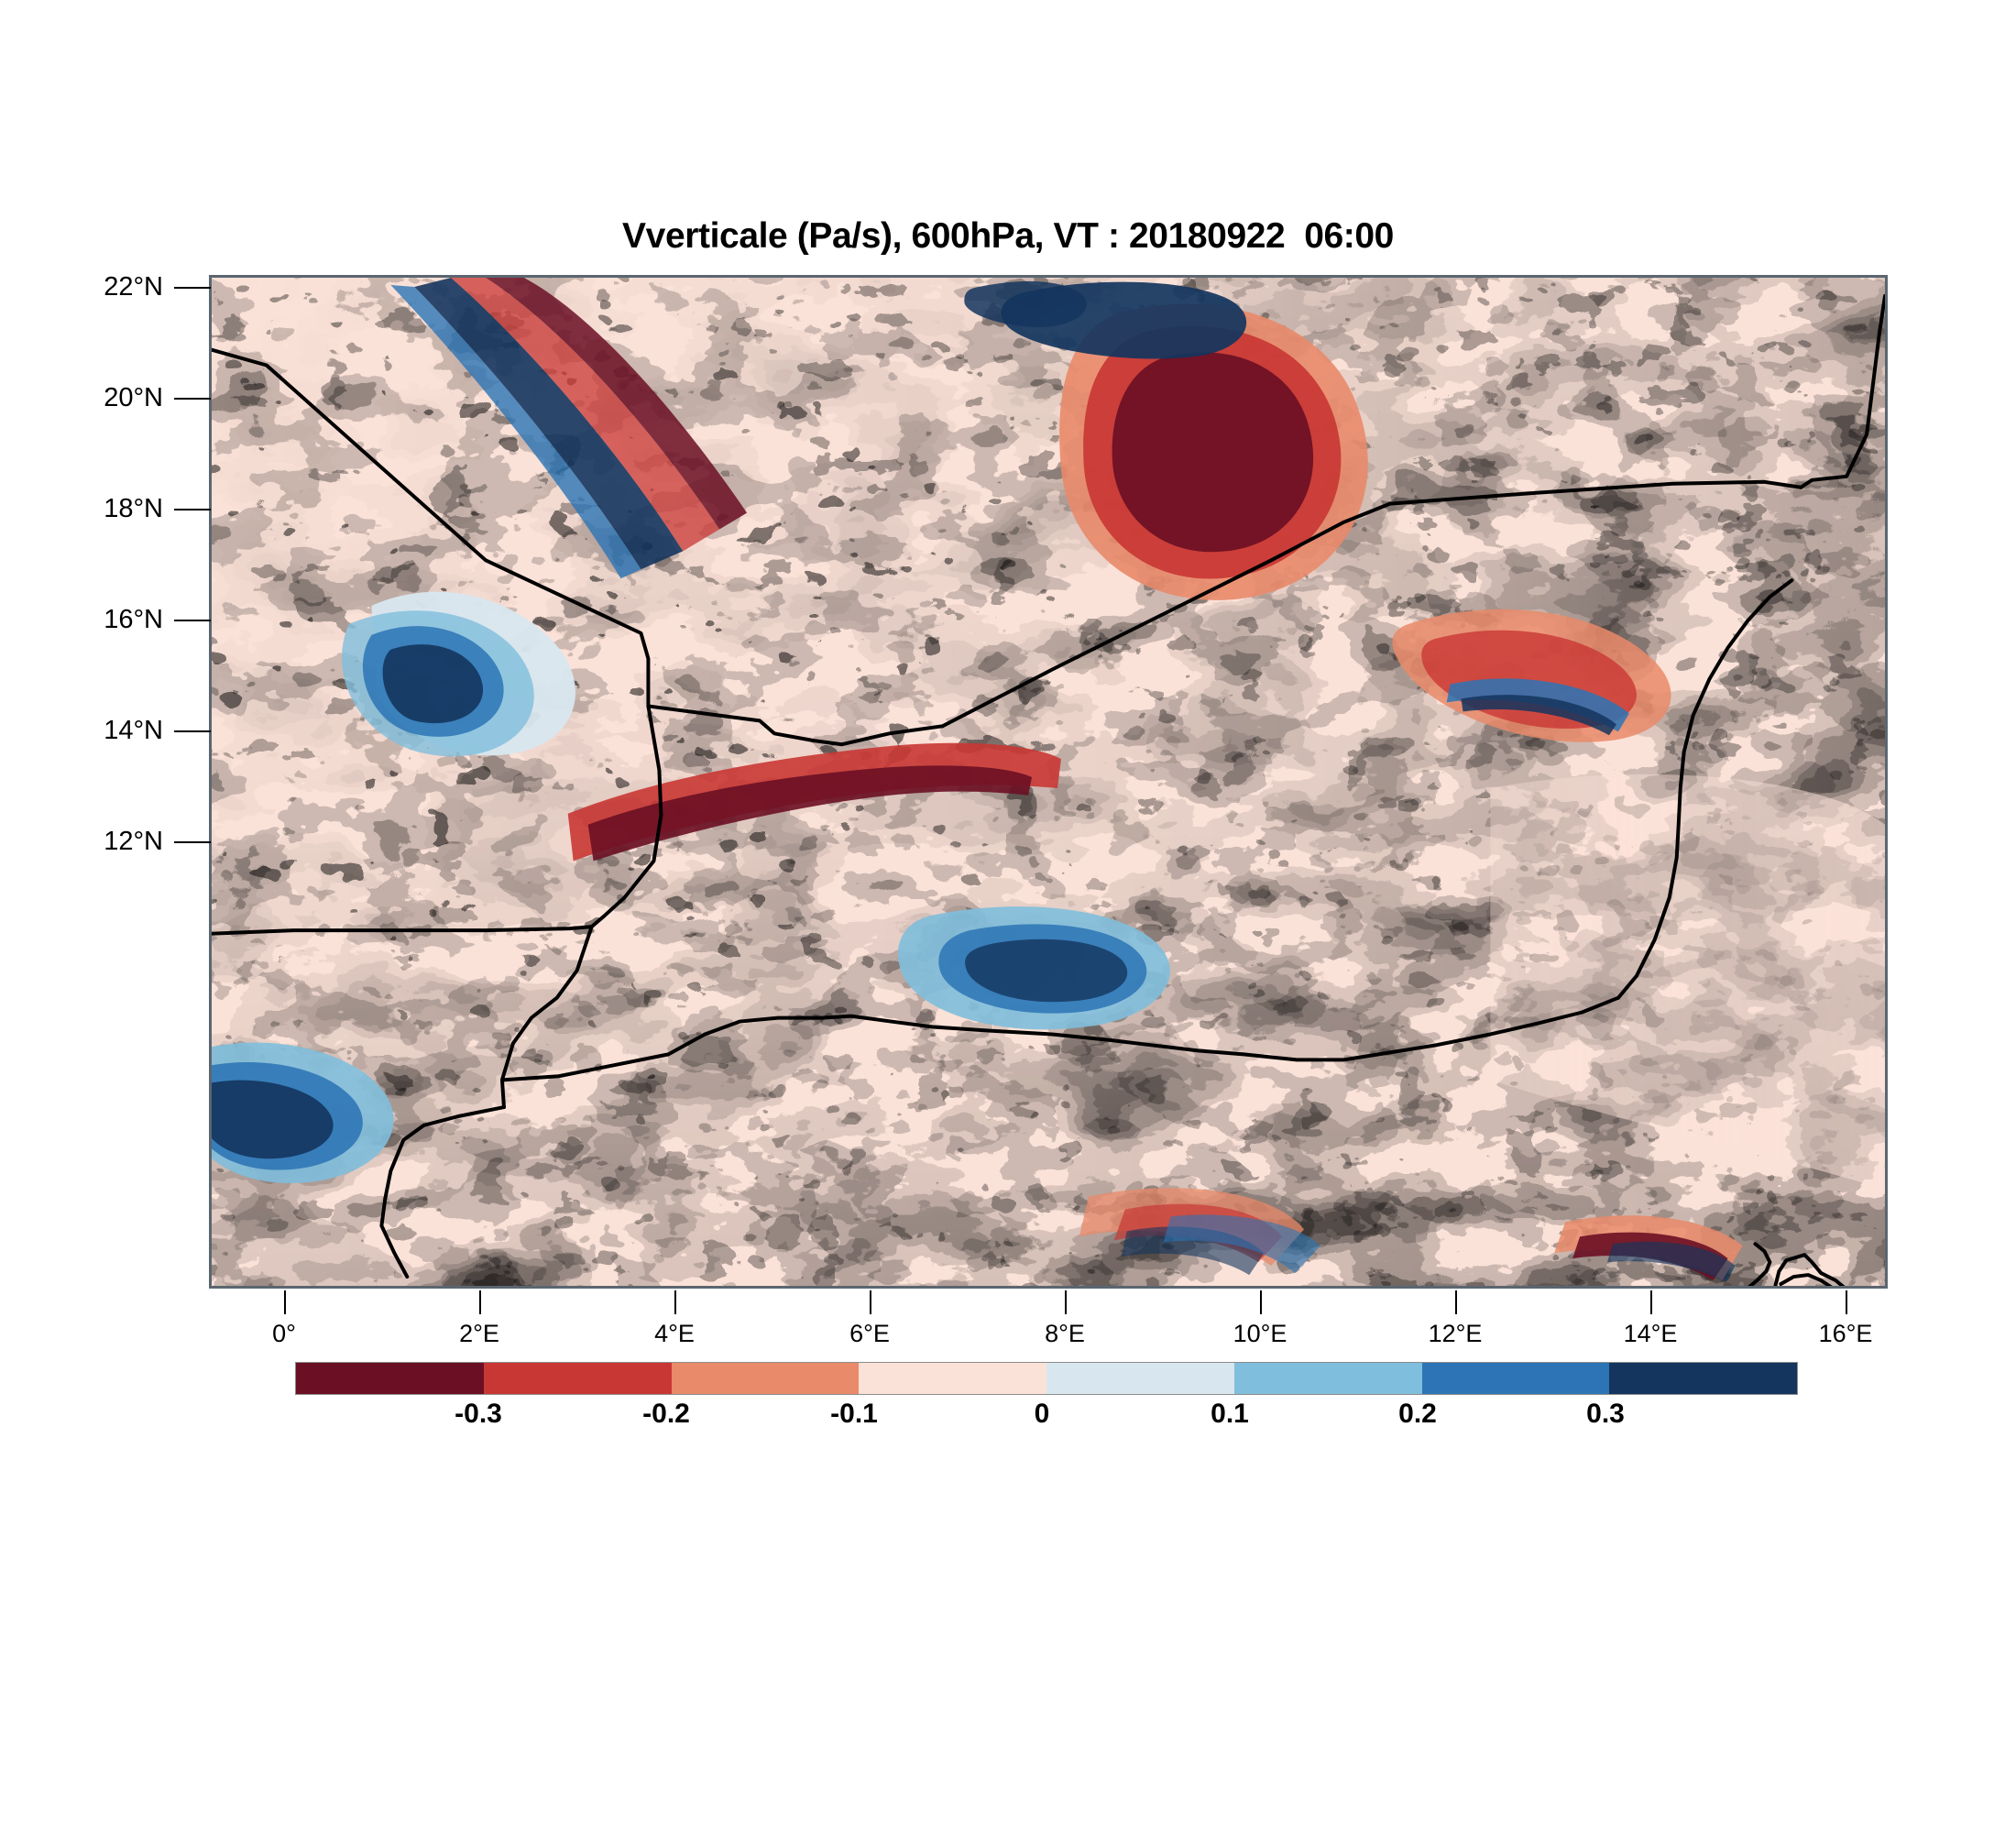  What do you see at coordinates (303, 1112) in the screenshot?
I see `feature-sw-blue-patch` at bounding box center [303, 1112].